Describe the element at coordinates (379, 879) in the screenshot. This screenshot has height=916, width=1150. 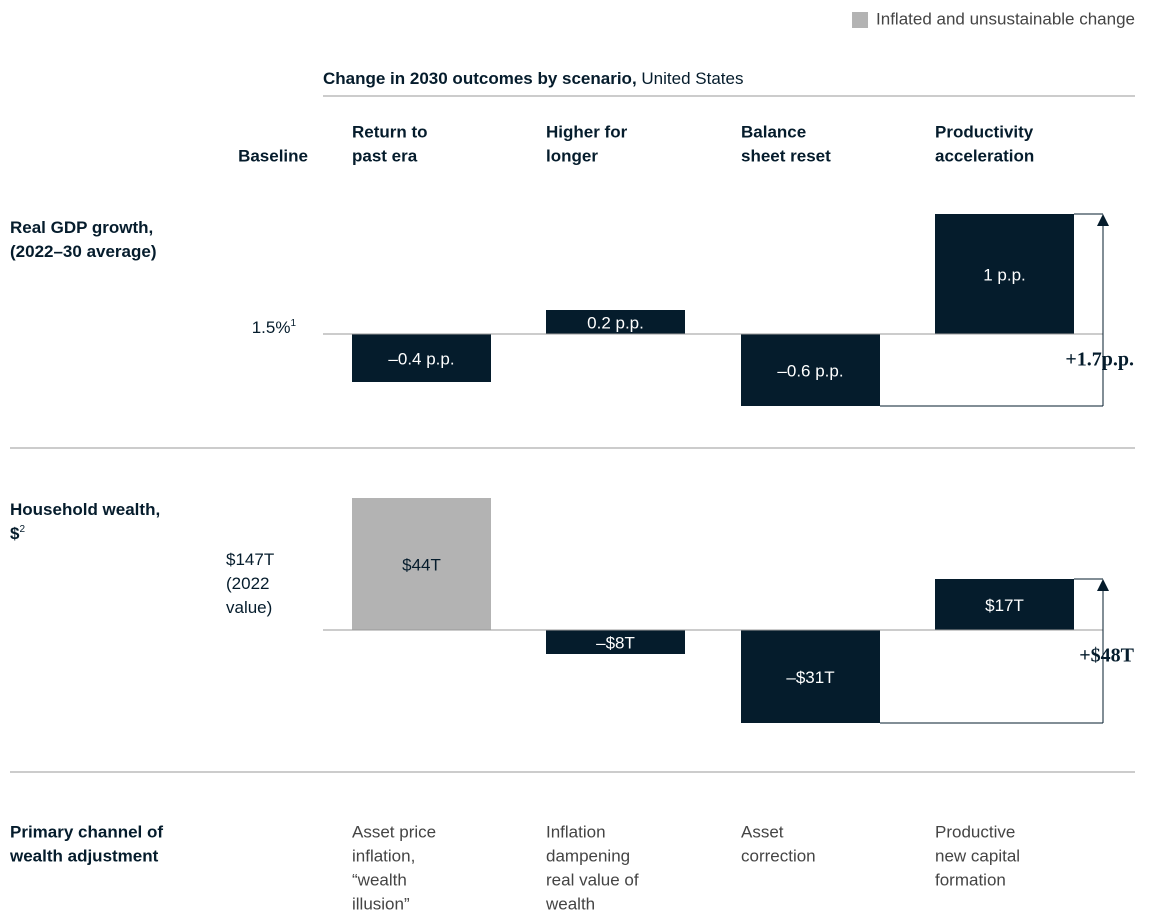
I see `channel-text: “wealth` at that location.